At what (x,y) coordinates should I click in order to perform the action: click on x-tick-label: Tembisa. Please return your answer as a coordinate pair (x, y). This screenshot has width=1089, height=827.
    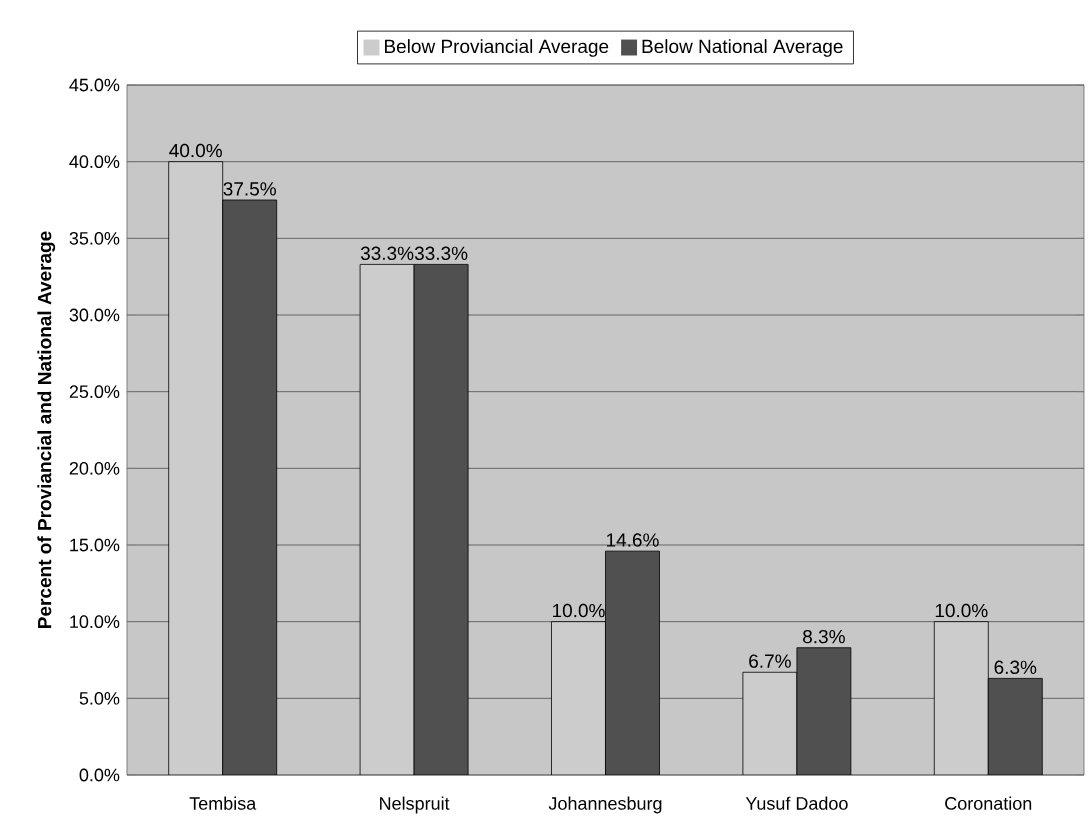
    Looking at the image, I should click on (223, 803).